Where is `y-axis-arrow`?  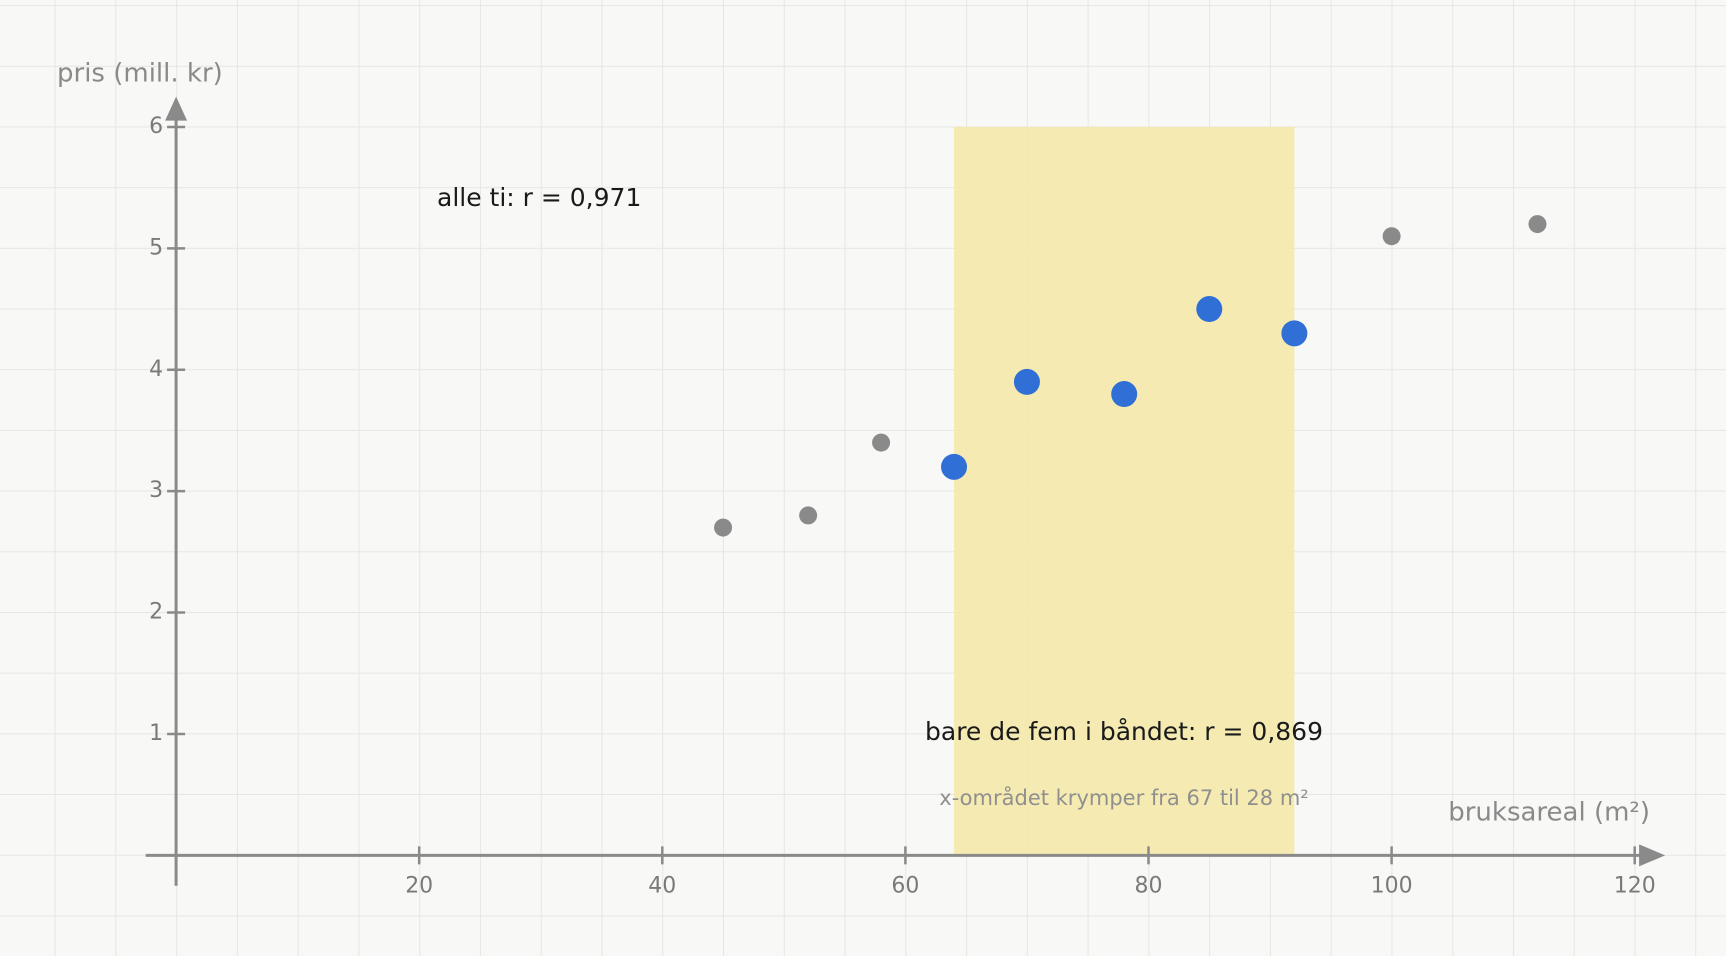 y-axis-arrow is located at coordinates (176, 108).